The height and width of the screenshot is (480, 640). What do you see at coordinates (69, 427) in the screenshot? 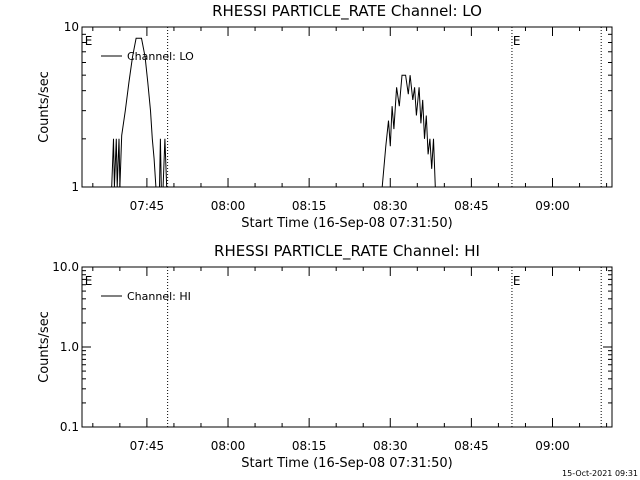
I see `y-tick-label: 0.1` at bounding box center [69, 427].